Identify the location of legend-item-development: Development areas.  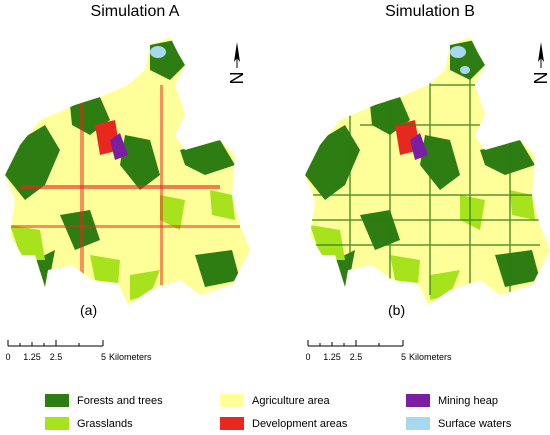
(283, 423).